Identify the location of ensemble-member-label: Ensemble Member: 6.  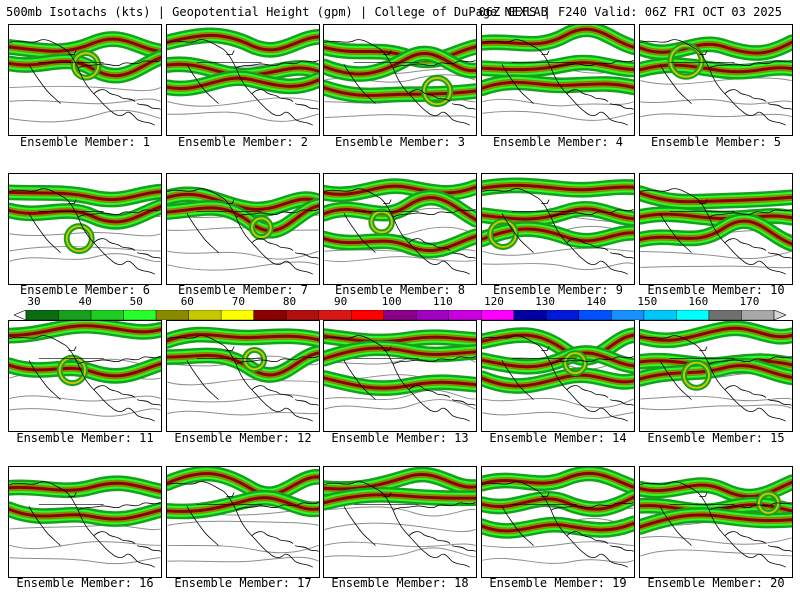
(85, 290).